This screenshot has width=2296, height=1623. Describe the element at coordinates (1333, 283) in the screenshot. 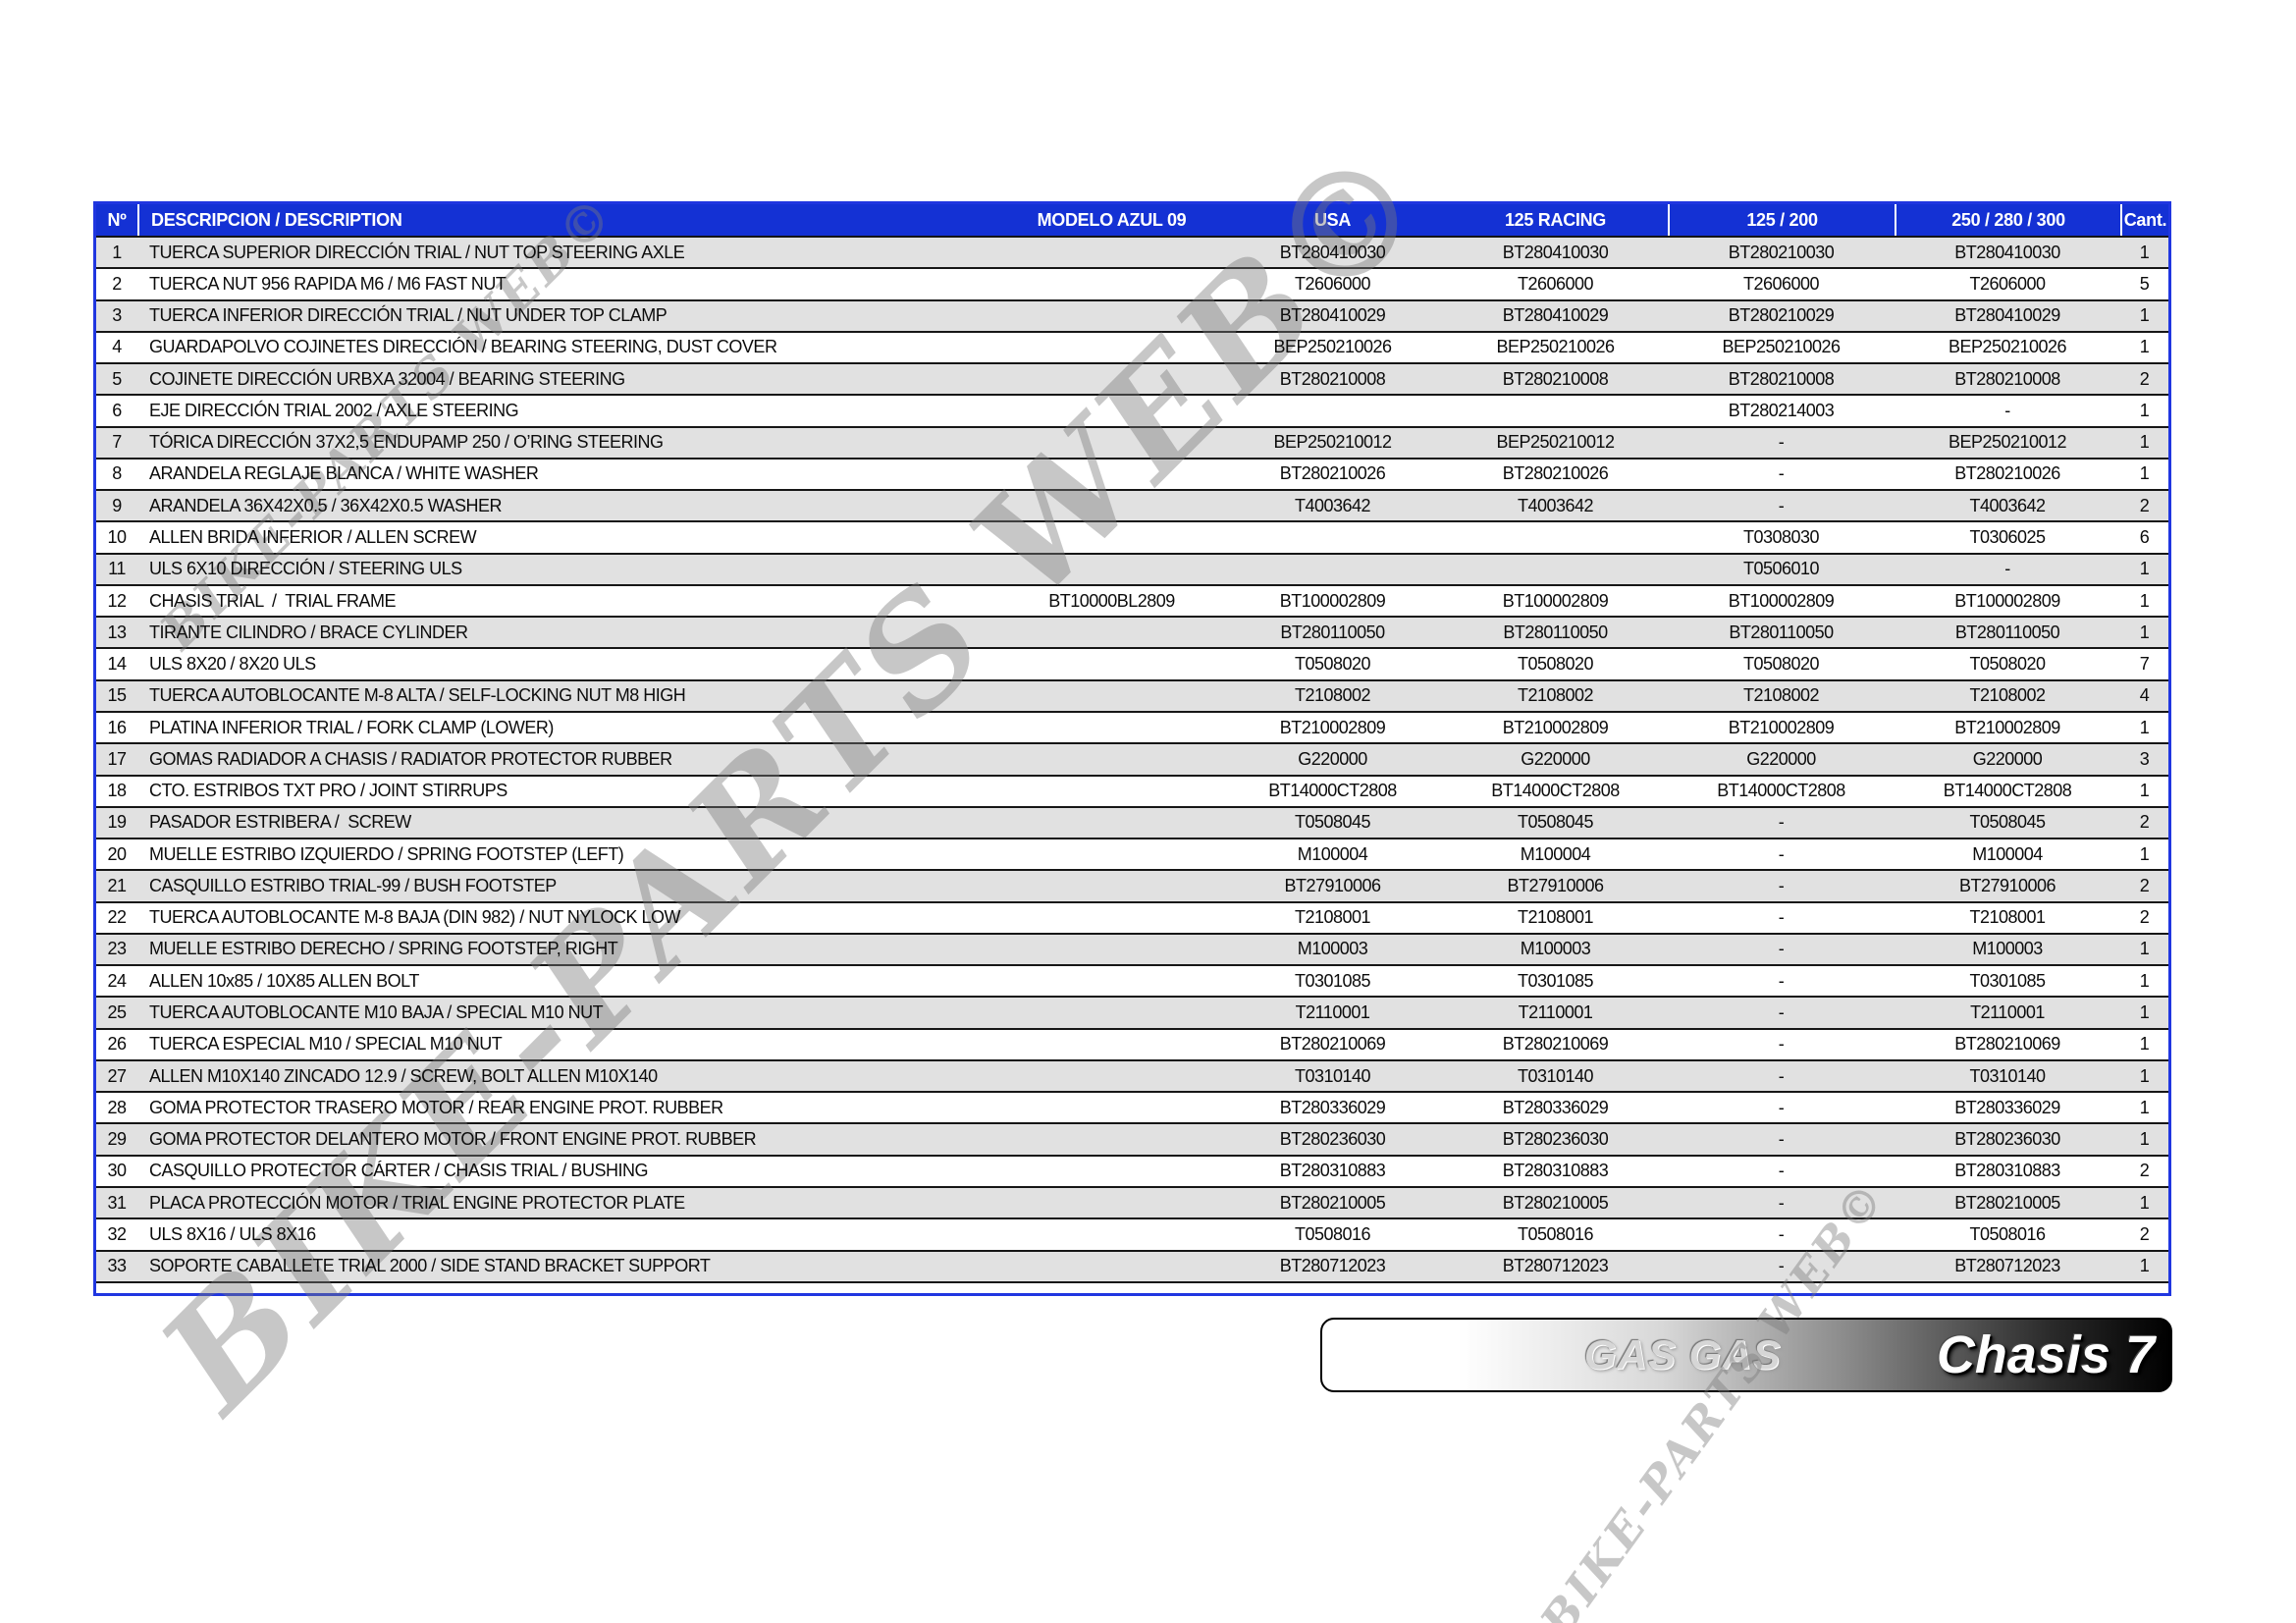

I see `cell-text: T2606000` at that location.